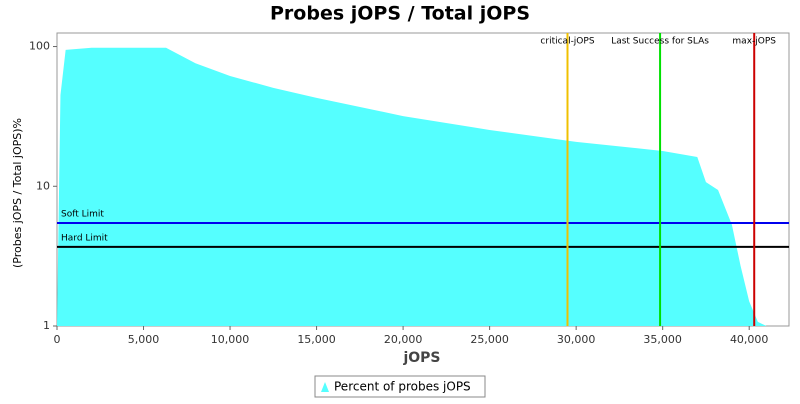  Describe the element at coordinates (576, 339) in the screenshot. I see `x-tick-label: 30,000` at that location.